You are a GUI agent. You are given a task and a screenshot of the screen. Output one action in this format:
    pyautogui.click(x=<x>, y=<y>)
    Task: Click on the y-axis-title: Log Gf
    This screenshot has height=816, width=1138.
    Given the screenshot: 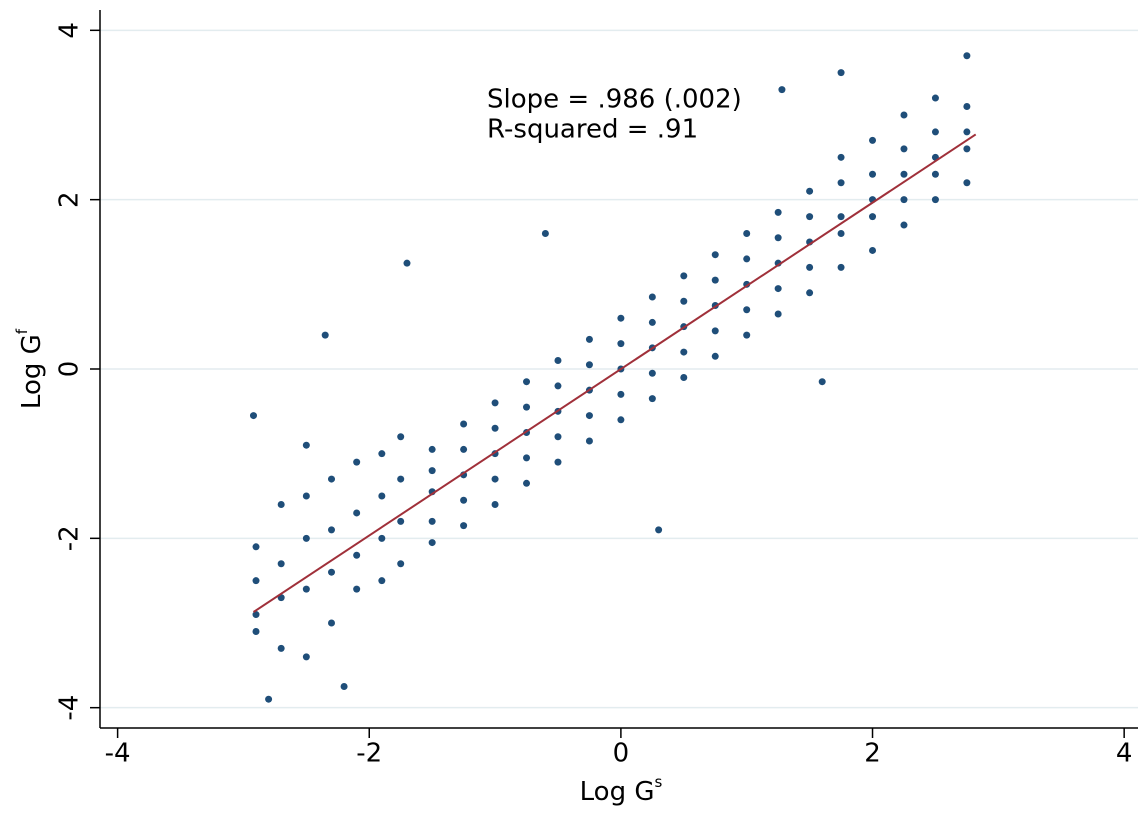 What is the action you would take?
    pyautogui.click(x=30, y=368)
    